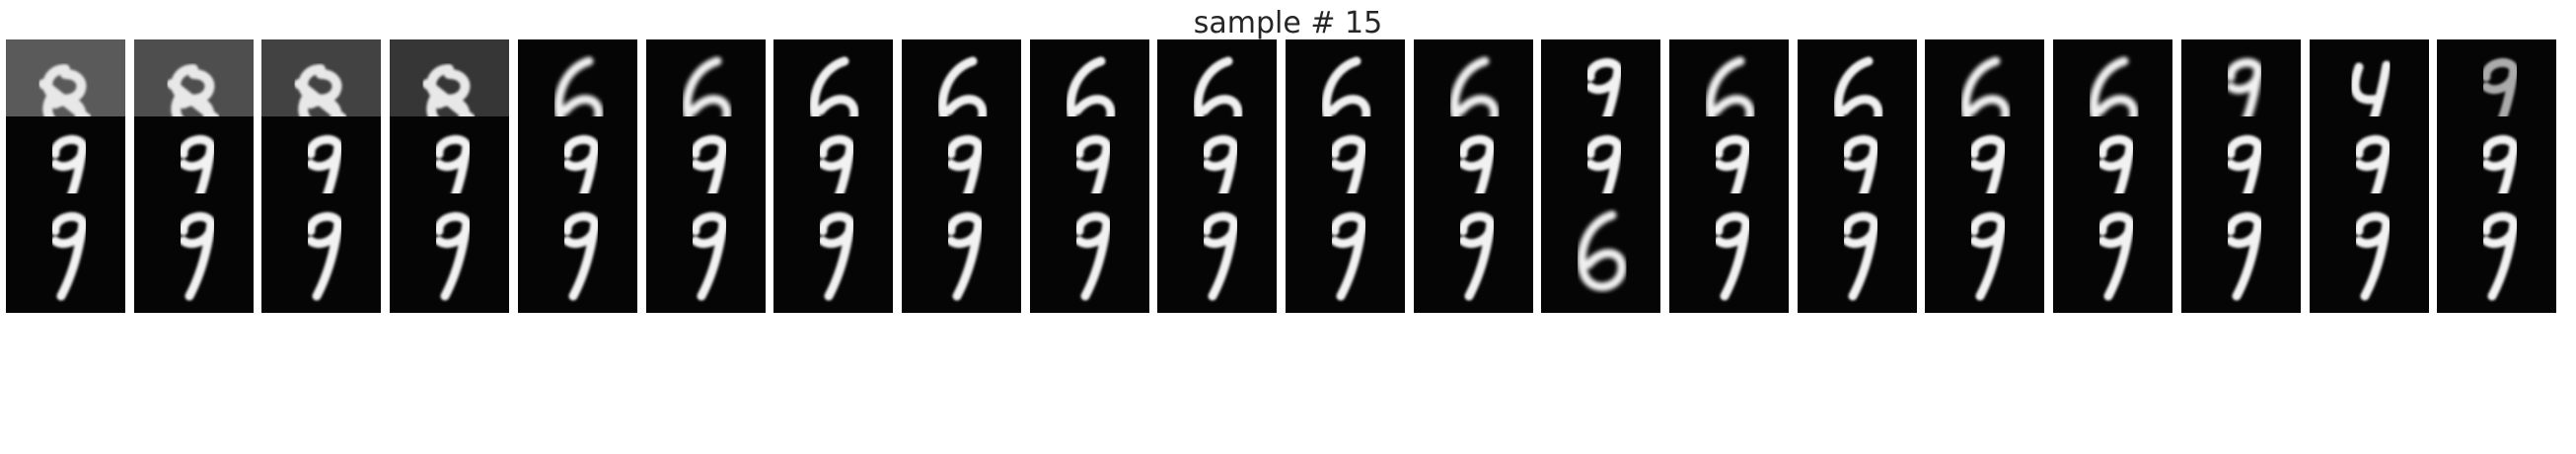 The width and height of the screenshot is (2576, 454). What do you see at coordinates (1288, 23) in the screenshot?
I see `figure-title: sample # 15` at bounding box center [1288, 23].